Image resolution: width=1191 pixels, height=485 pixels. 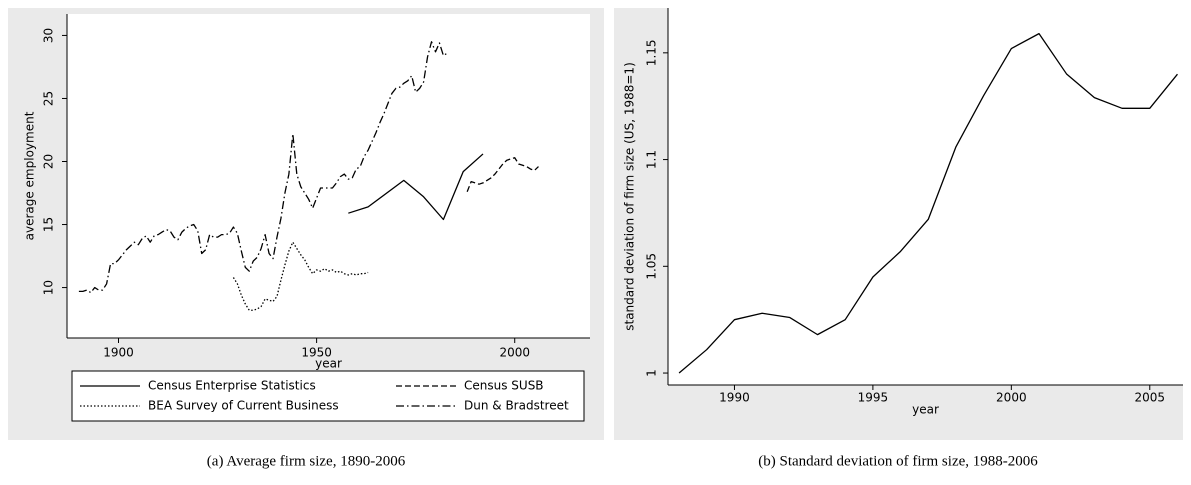 I want to click on y-tick-label: 1.1, so click(x=652, y=159).